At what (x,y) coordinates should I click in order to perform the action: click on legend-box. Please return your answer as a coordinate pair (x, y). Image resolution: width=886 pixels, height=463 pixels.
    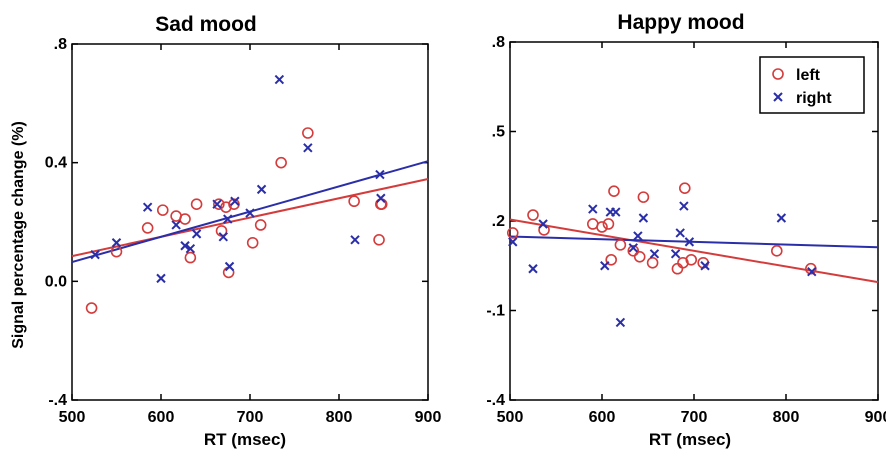
    Looking at the image, I should click on (812, 85).